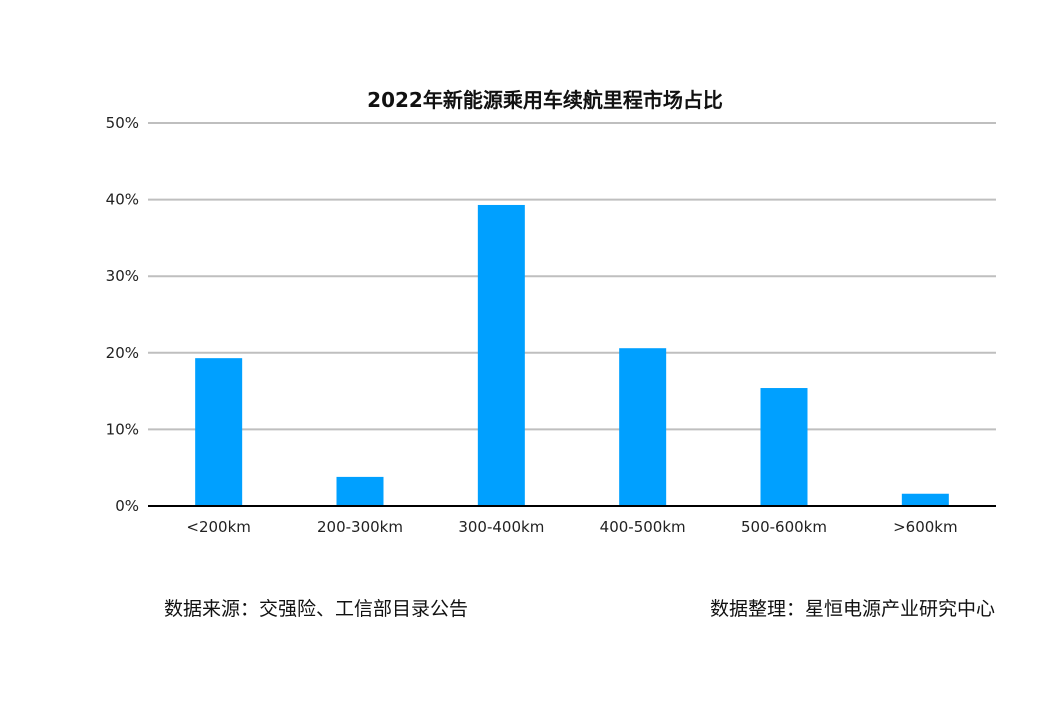 The width and height of the screenshot is (1063, 701). What do you see at coordinates (122, 429) in the screenshot?
I see `y-tick-label: 10%` at bounding box center [122, 429].